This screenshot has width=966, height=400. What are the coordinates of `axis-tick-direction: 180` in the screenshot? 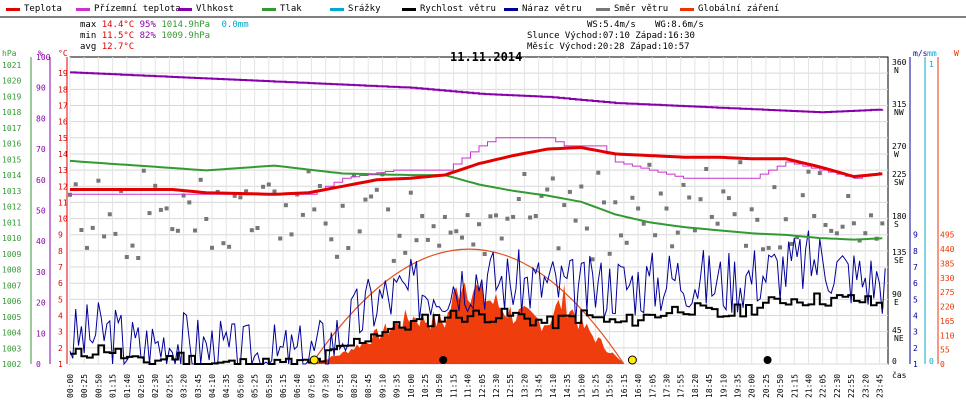 It's located at (899, 216).